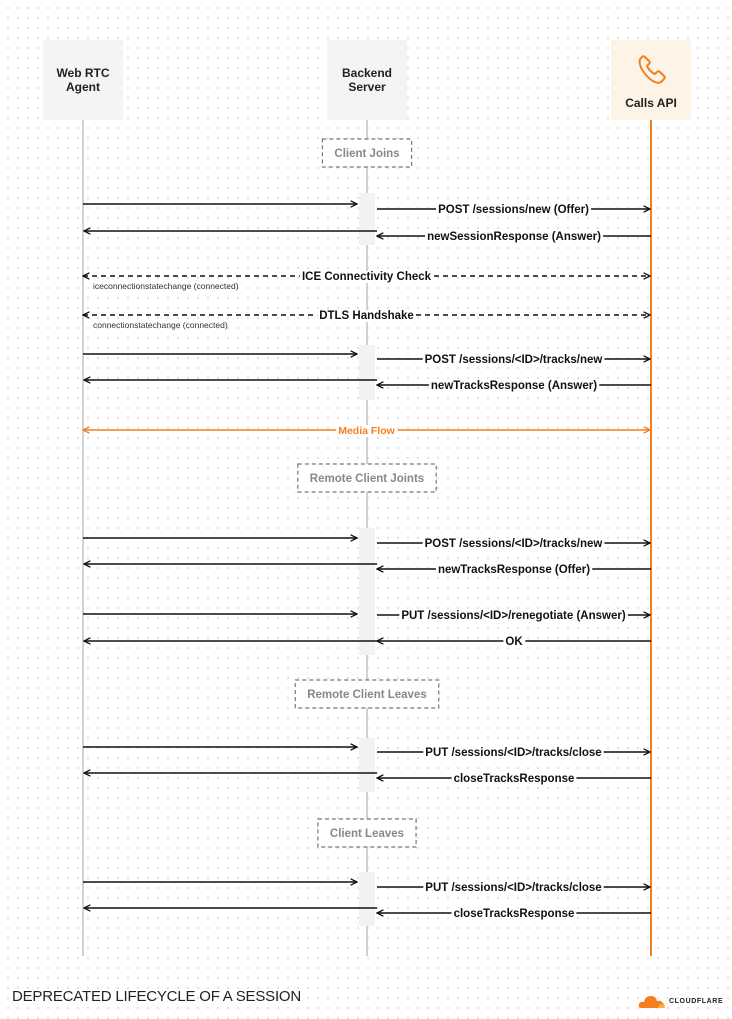 The image size is (732, 1019). I want to click on message-arrow: newSessionResponse (Answer), so click(514, 237).